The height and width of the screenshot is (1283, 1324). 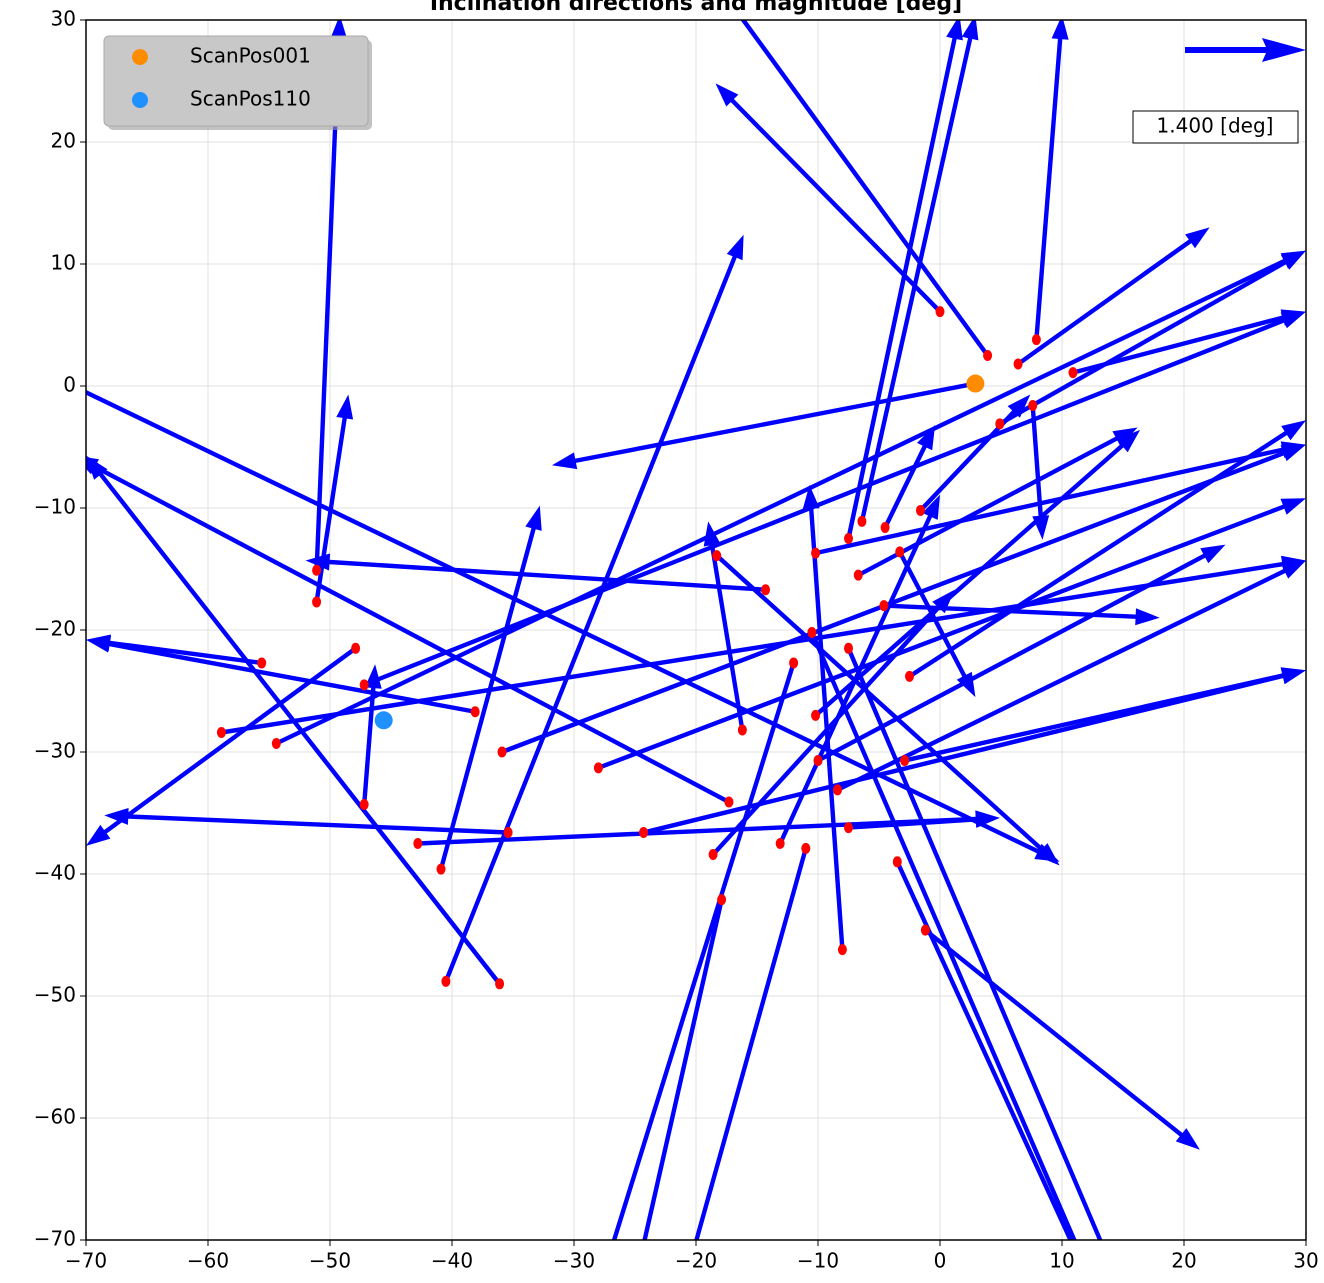 I want to click on legend-marker, so click(x=140, y=100).